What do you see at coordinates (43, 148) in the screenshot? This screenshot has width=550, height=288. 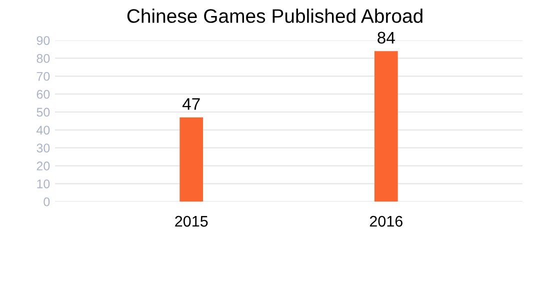 I see `y-tick-label: 30` at bounding box center [43, 148].